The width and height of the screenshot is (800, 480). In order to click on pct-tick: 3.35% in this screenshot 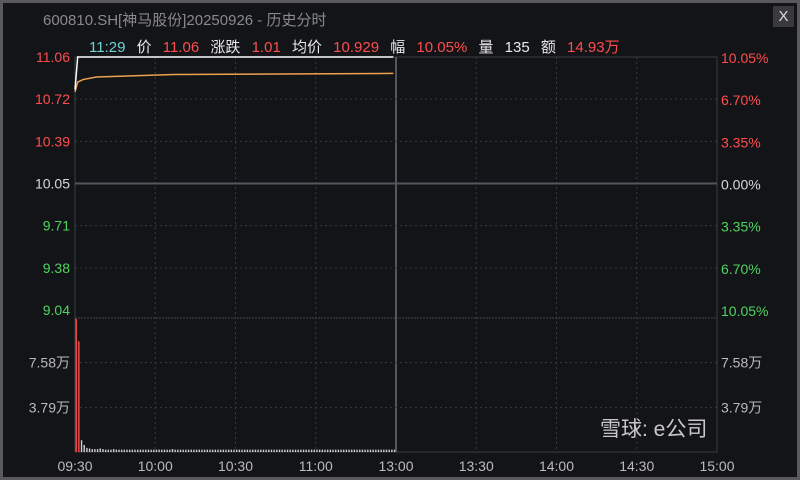, I will do `click(741, 142)`.